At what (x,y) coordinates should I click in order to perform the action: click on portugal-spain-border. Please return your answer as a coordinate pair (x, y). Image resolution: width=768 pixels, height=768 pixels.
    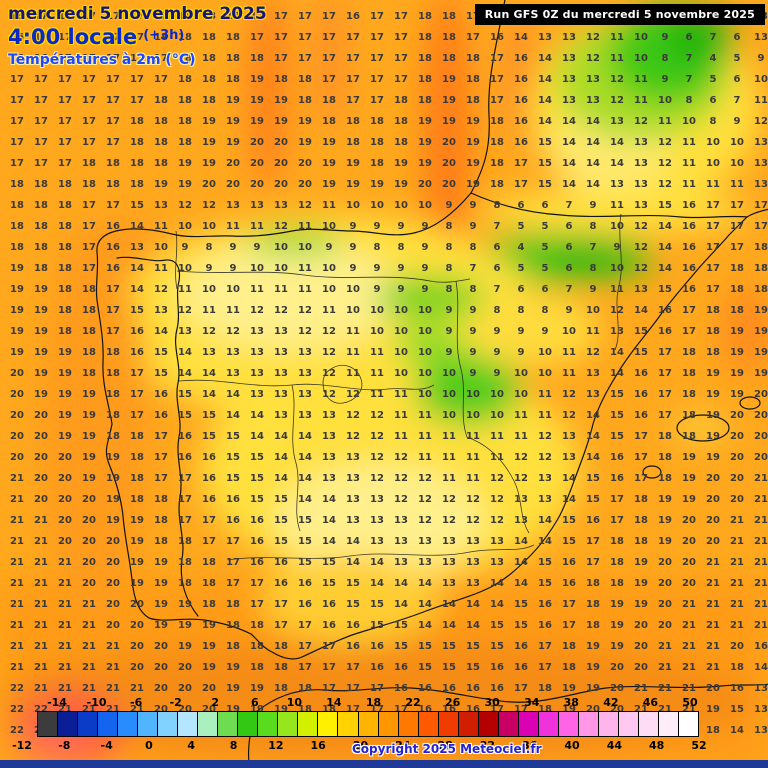
    Looking at the image, I should click on (157, 436).